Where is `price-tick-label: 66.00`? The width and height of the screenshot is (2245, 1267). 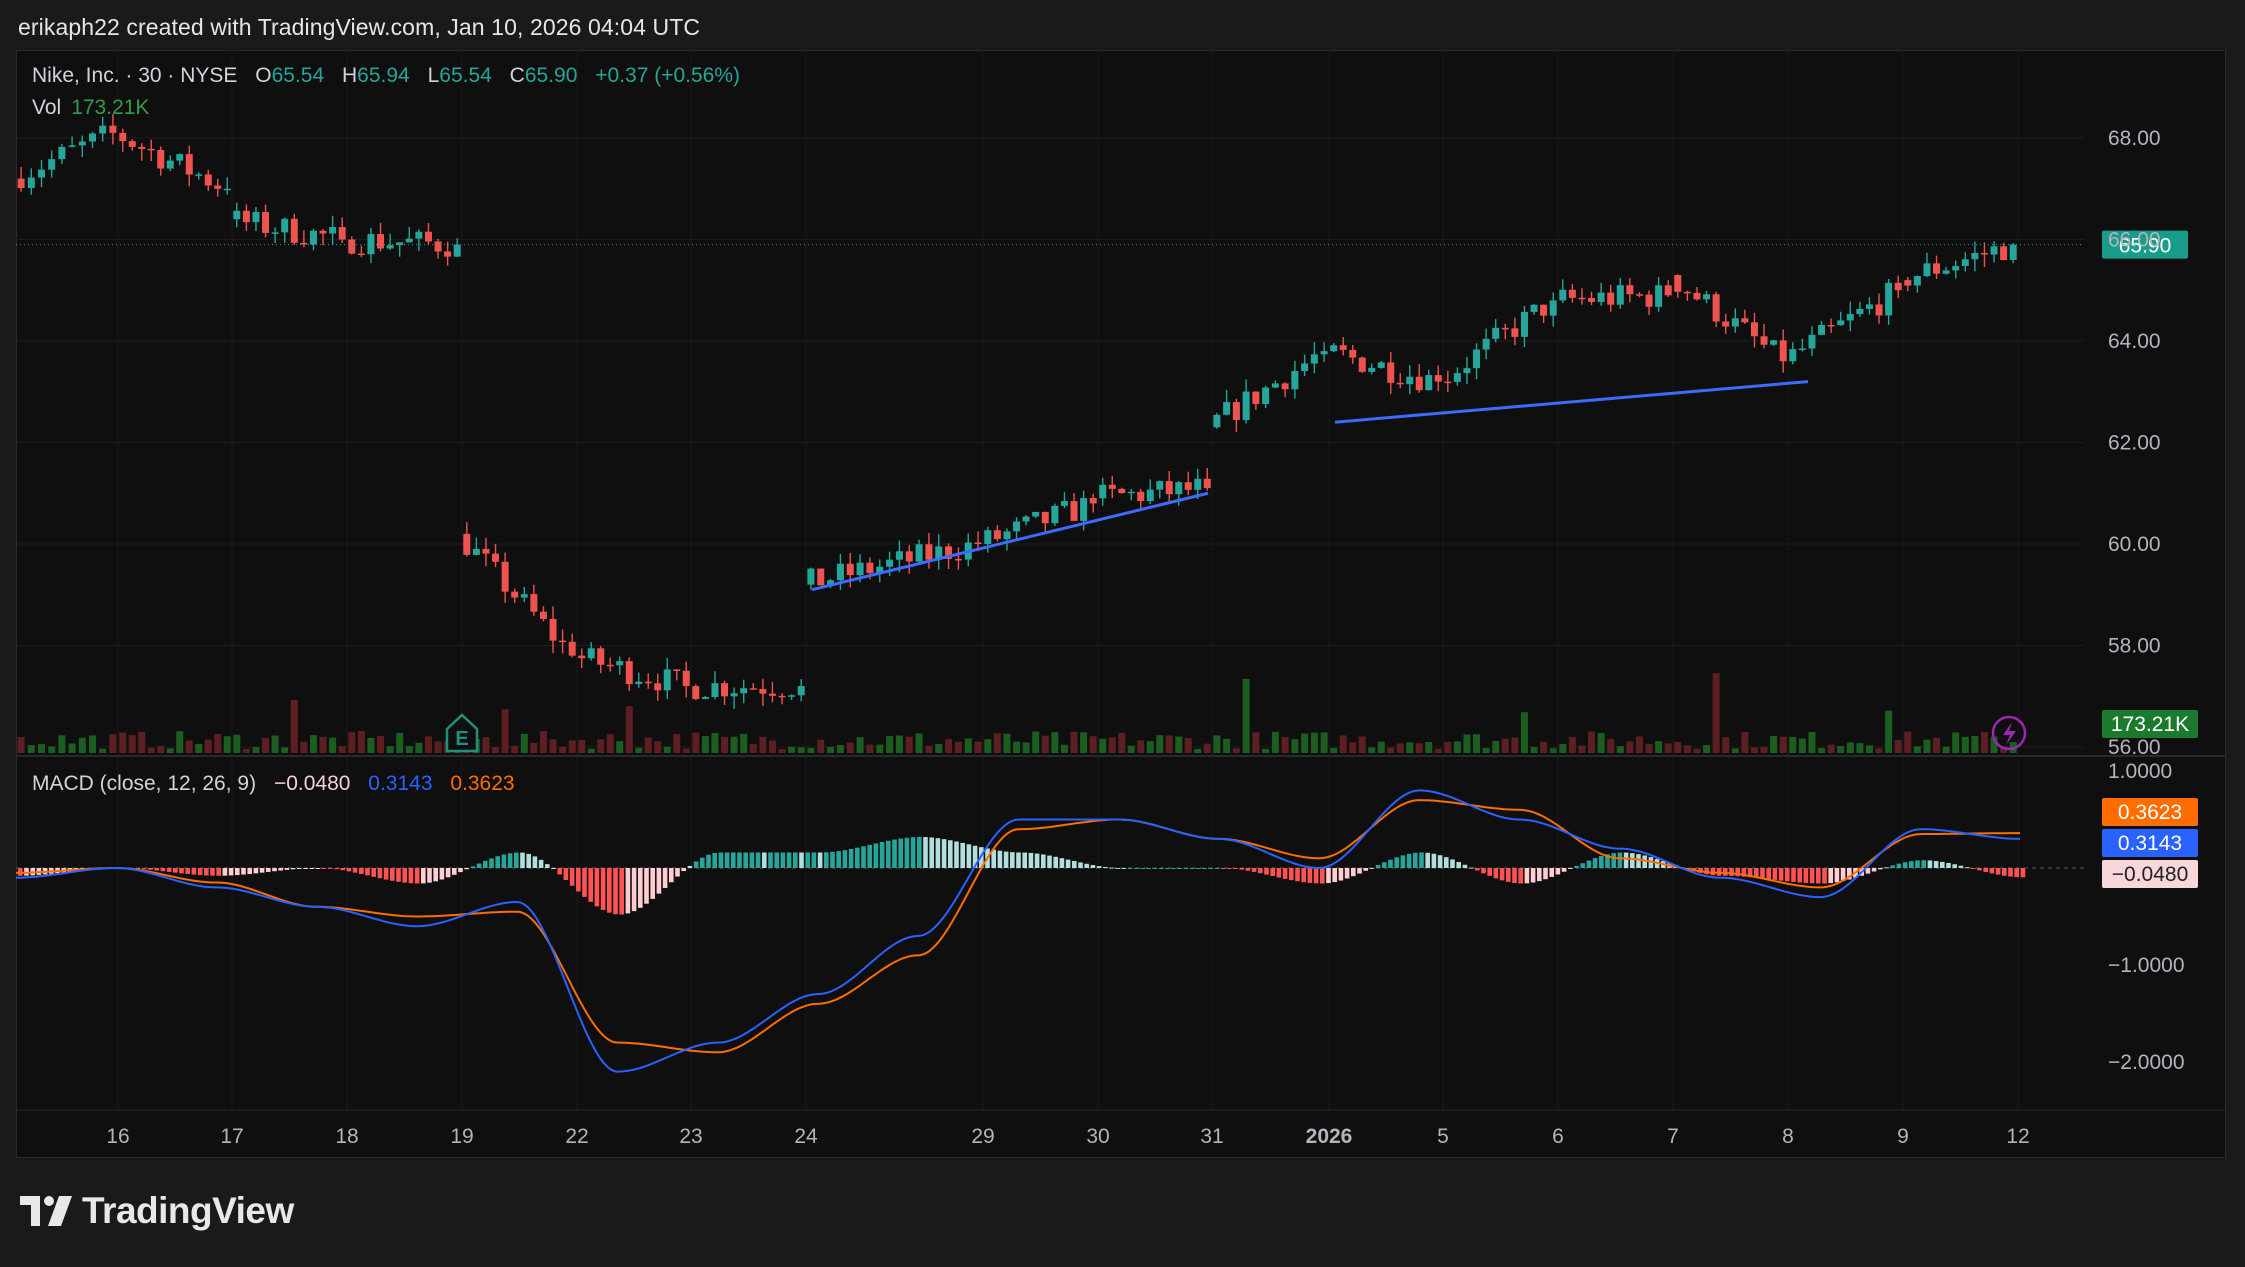 price-tick-label: 66.00 is located at coordinates (2134, 240).